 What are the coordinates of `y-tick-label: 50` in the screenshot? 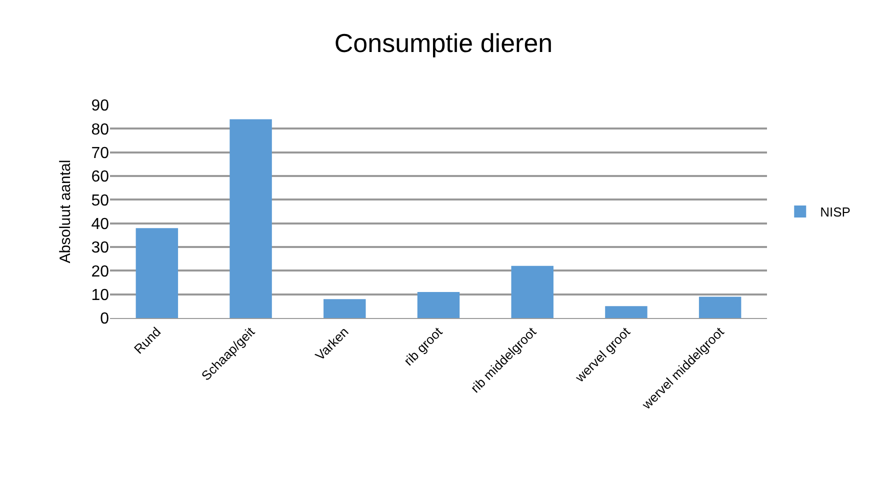 It's located at (100, 201).